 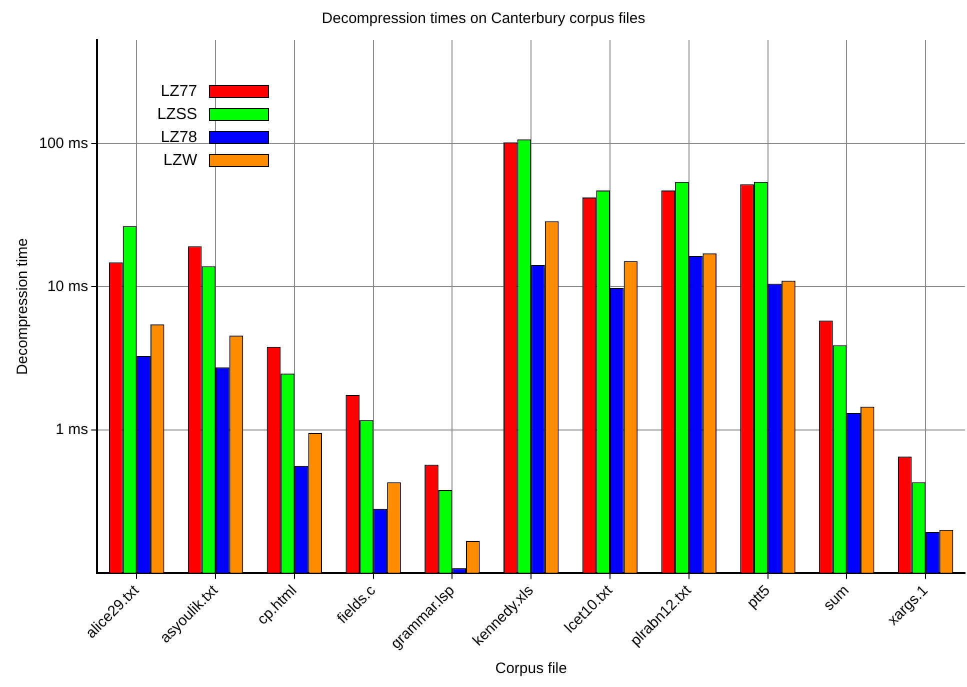 What do you see at coordinates (179, 137) in the screenshot?
I see `legend-label: LZ78` at bounding box center [179, 137].